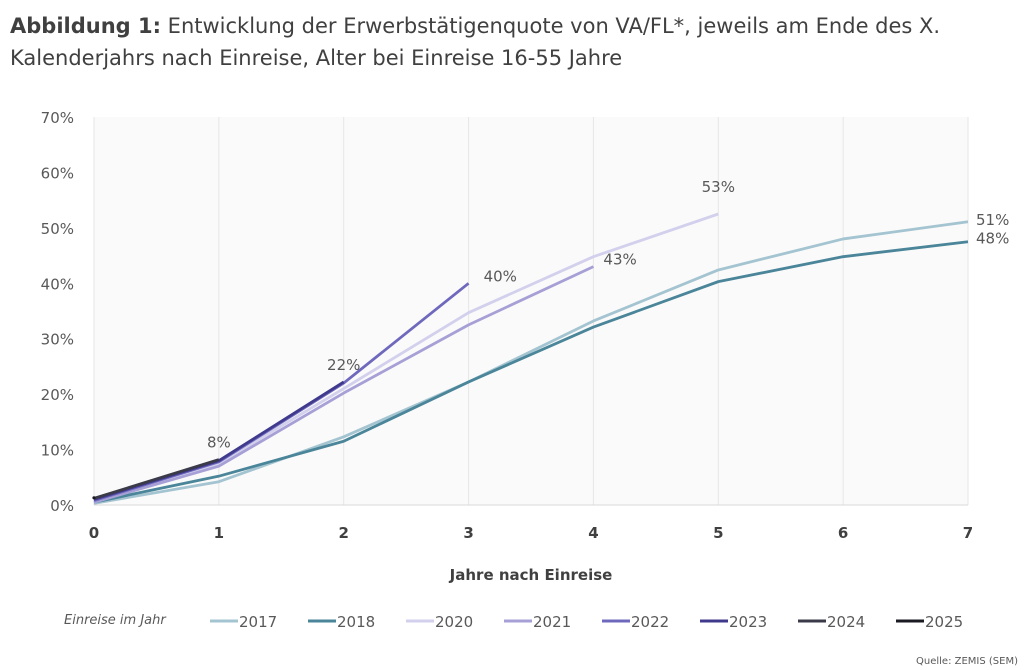  What do you see at coordinates (219, 533) in the screenshot?
I see `x-tick-label: 1` at bounding box center [219, 533].